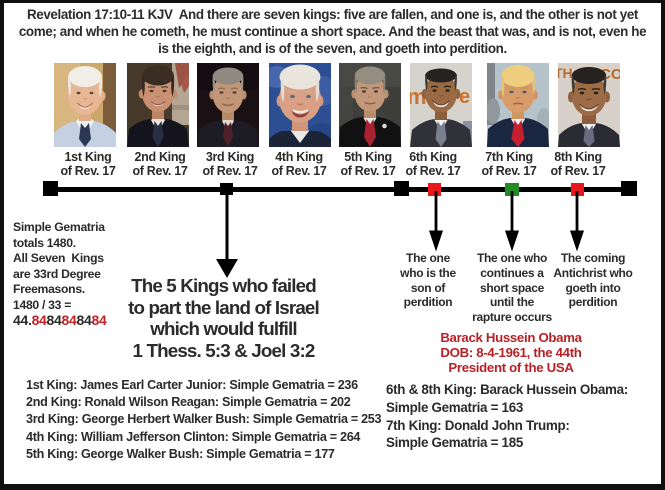  What do you see at coordinates (418, 96) in the screenshot?
I see `svg-text: m` at bounding box center [418, 96].